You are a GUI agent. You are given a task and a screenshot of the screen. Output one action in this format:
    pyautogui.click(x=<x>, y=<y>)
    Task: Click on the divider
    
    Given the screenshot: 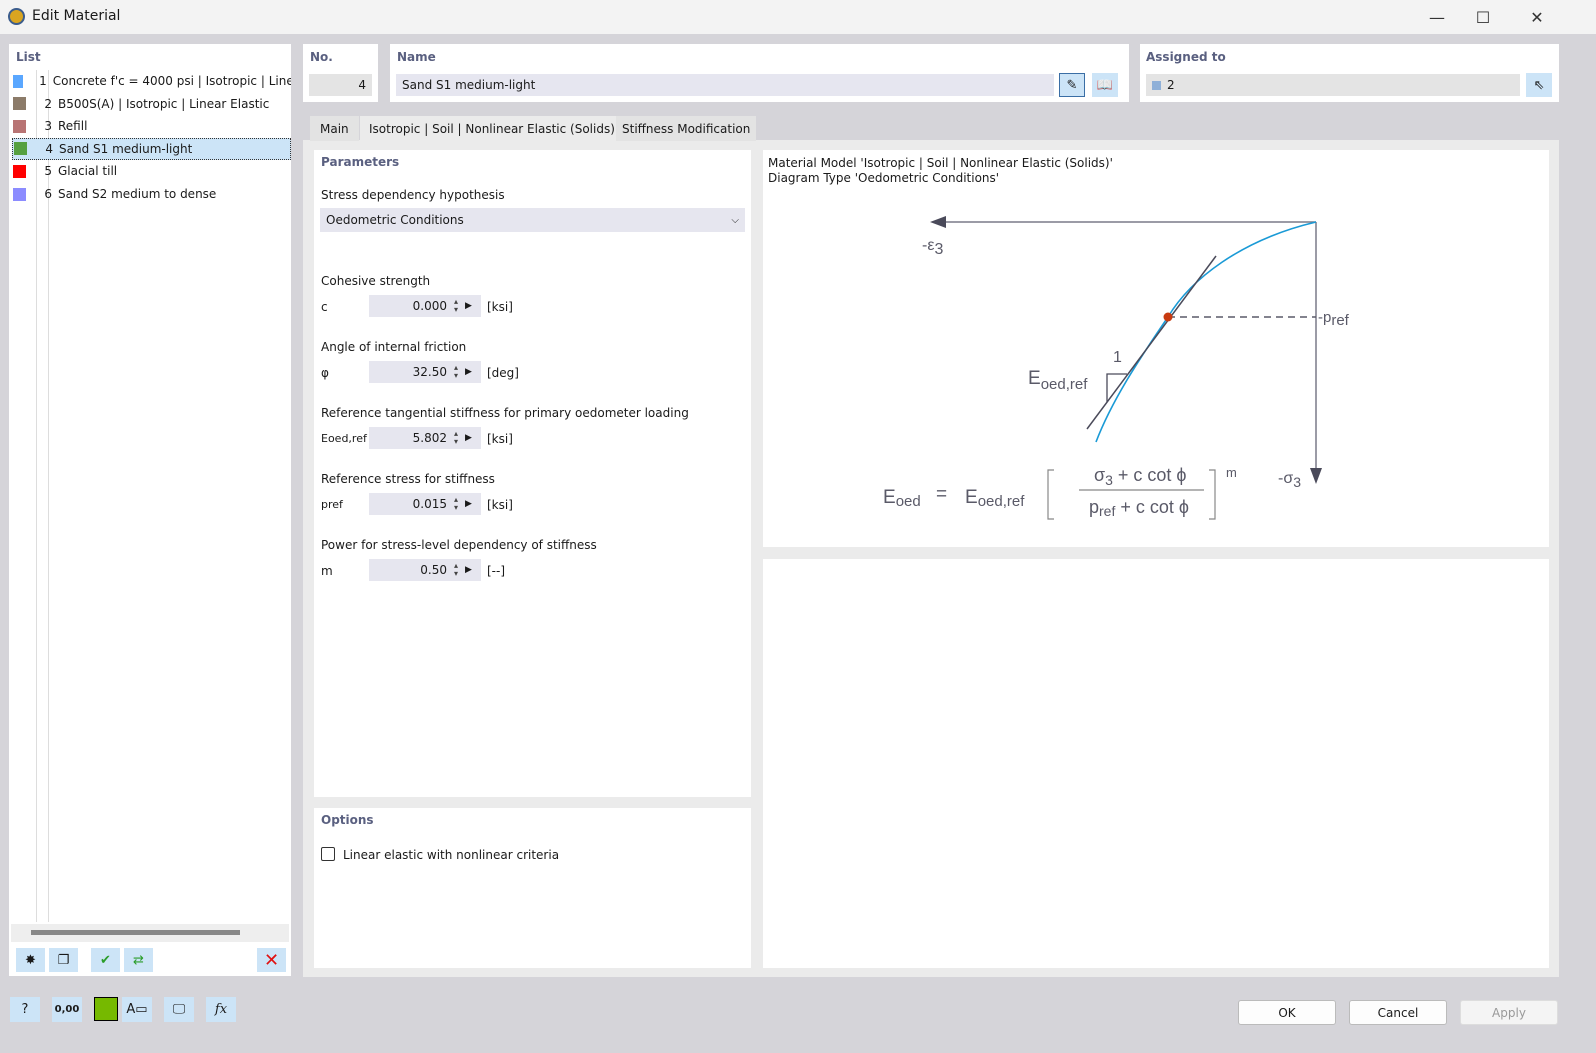 What is the action you would take?
    pyautogui.click(x=48, y=496)
    